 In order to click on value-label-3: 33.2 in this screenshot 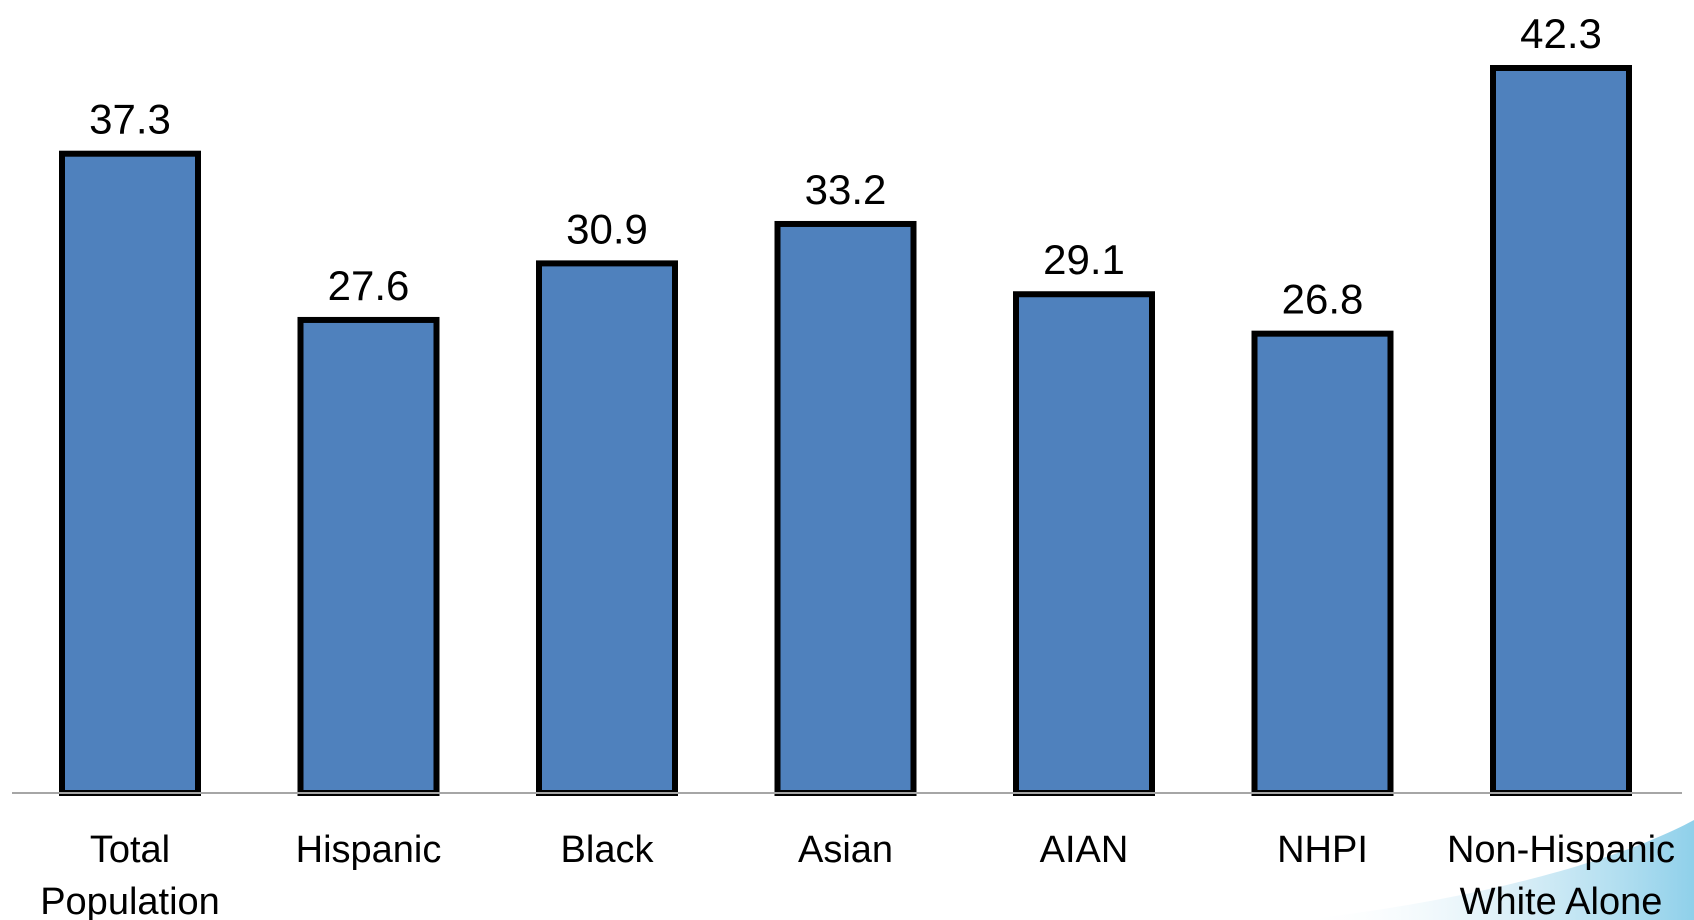, I will do `click(846, 189)`.